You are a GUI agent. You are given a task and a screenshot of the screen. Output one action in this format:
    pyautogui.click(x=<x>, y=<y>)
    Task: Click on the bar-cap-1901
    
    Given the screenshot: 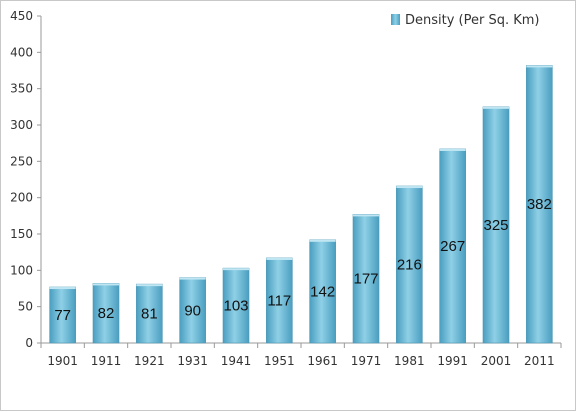 What is the action you would take?
    pyautogui.click(x=62, y=288)
    